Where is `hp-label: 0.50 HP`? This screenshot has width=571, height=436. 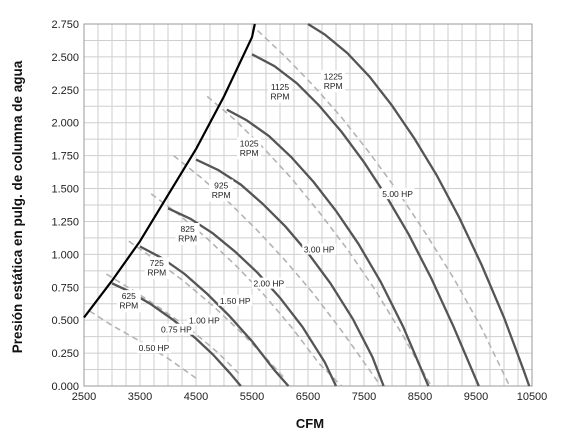 hp-label: 0.50 HP is located at coordinates (154, 348).